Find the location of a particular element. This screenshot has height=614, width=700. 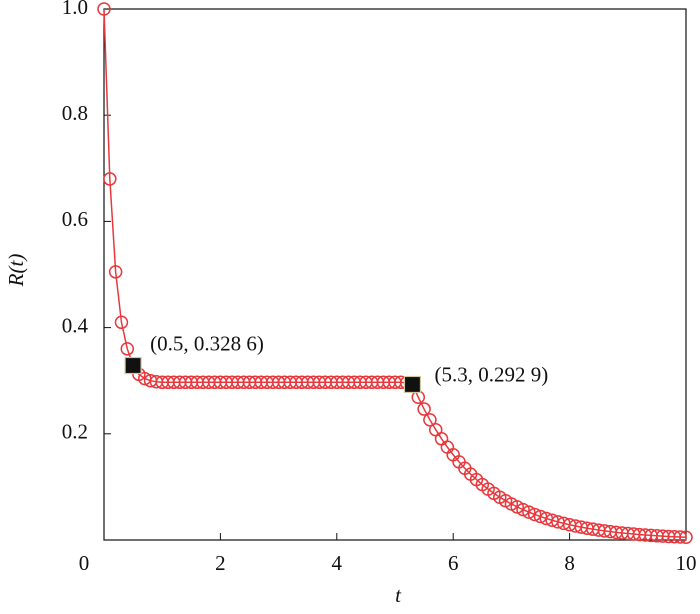

x-tick-label: 8 is located at coordinates (569, 563).